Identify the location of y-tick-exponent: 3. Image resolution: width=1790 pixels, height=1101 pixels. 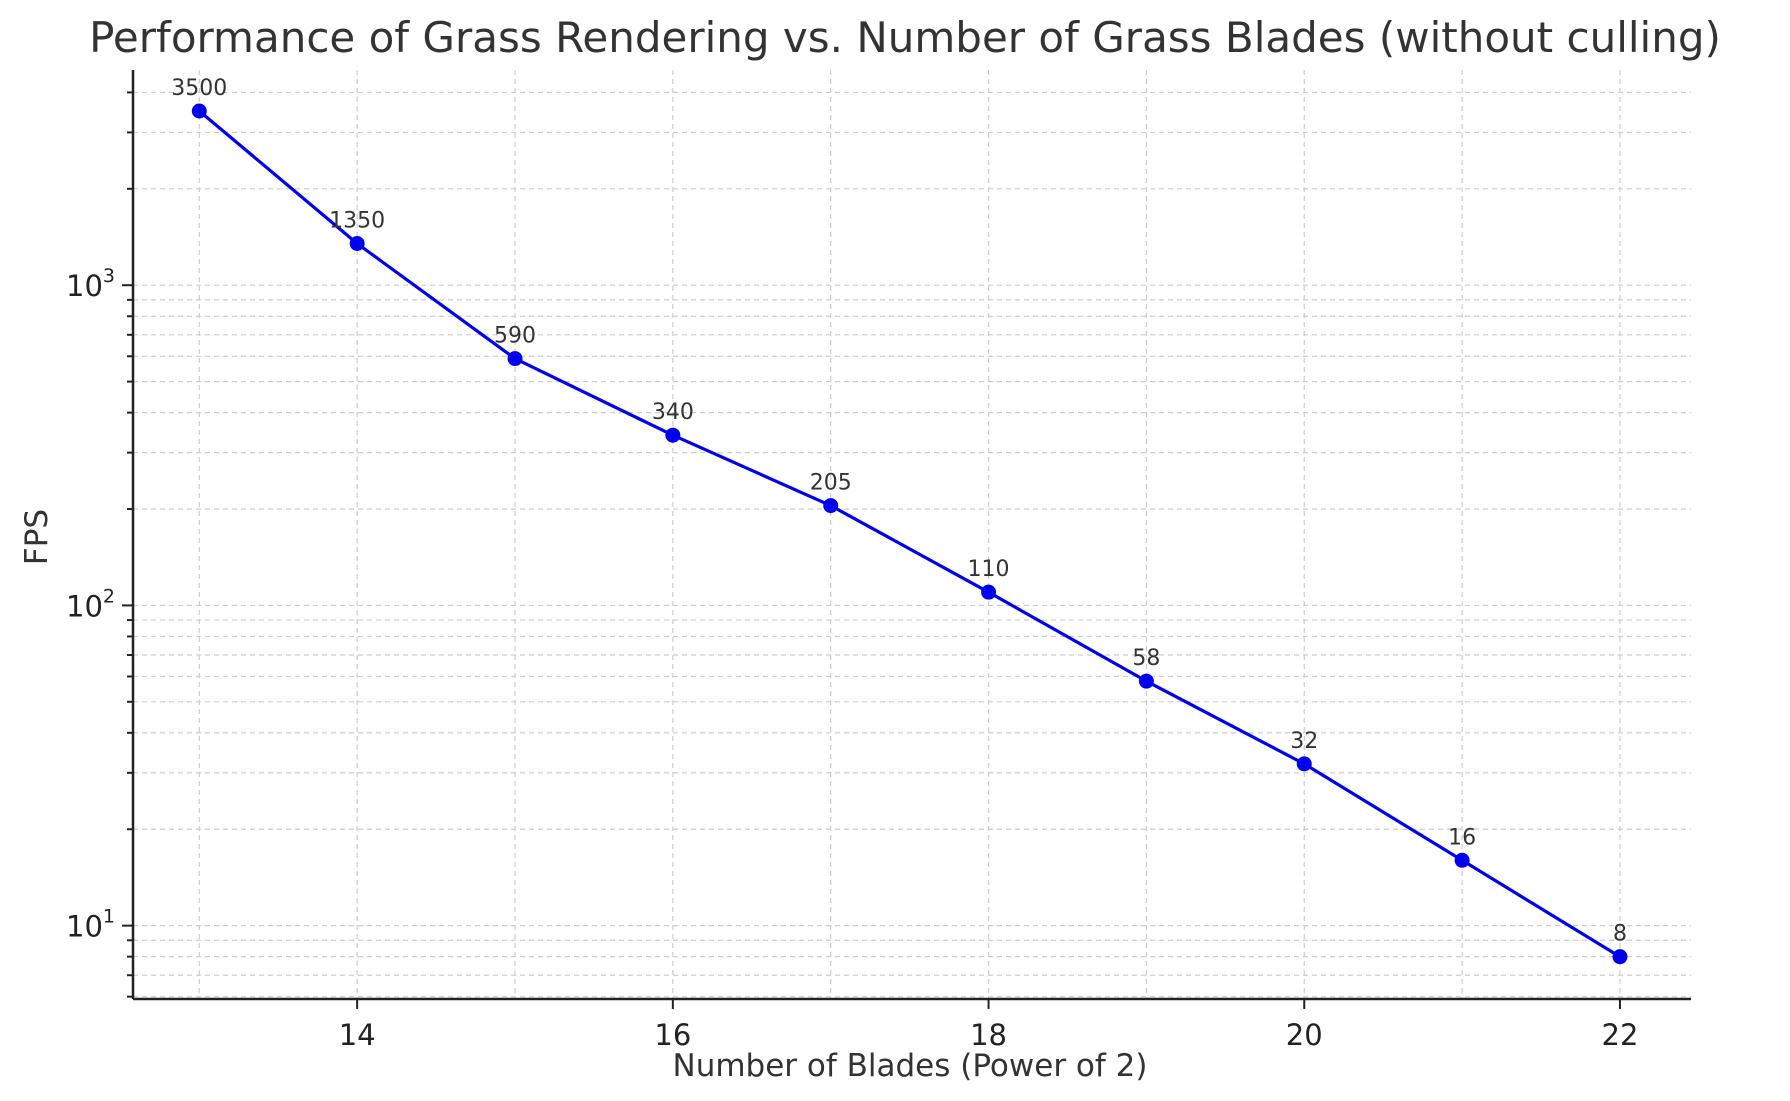
(109, 276).